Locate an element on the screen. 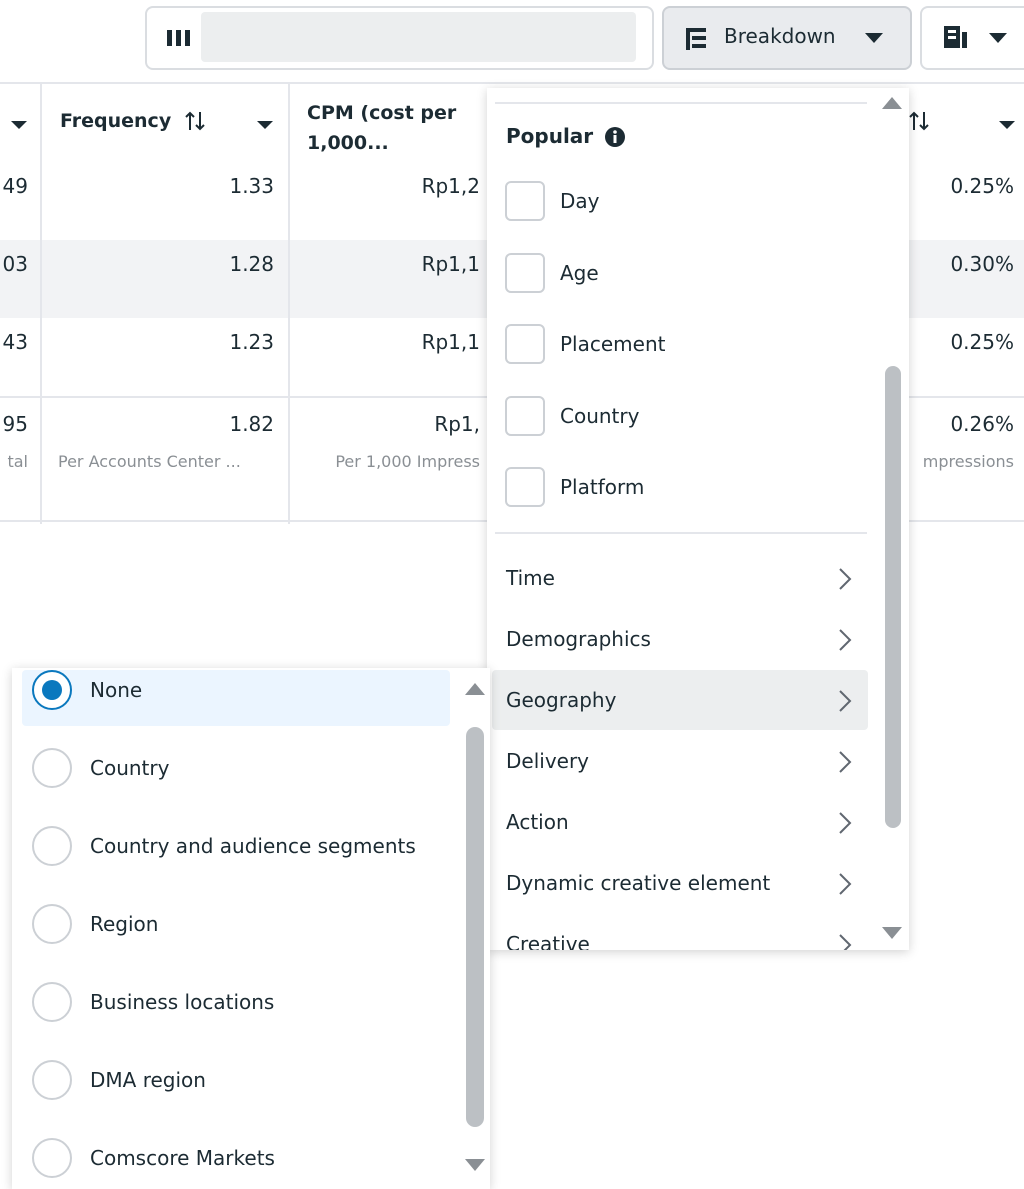 Image resolution: width=1024 pixels, height=1189 pixels. divider is located at coordinates (681, 533).